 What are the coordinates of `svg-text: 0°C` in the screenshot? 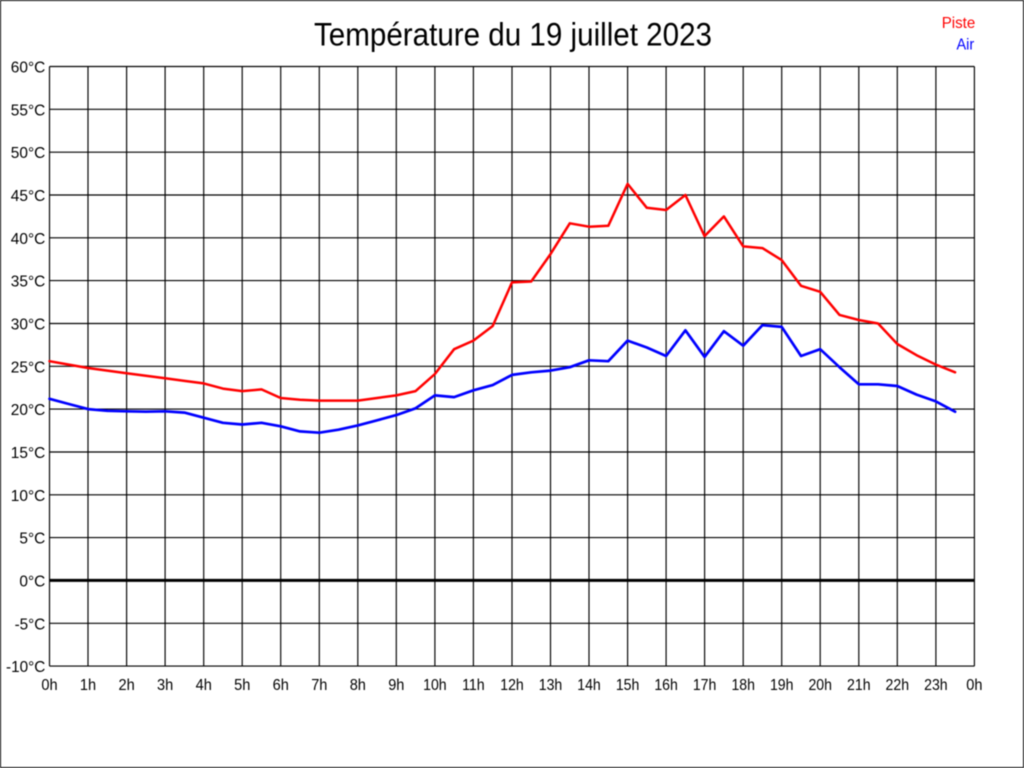 It's located at (32, 581).